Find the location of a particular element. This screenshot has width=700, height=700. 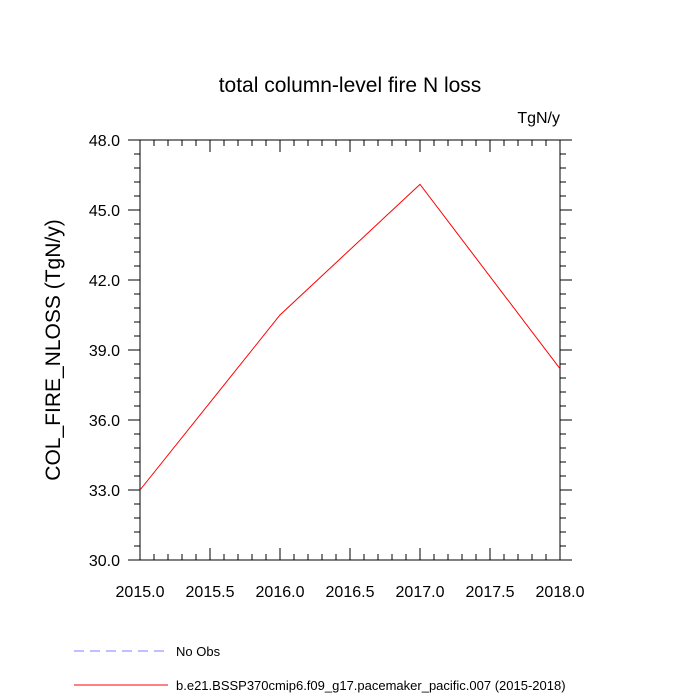

x-tick-label: 2017.5 is located at coordinates (490, 592).